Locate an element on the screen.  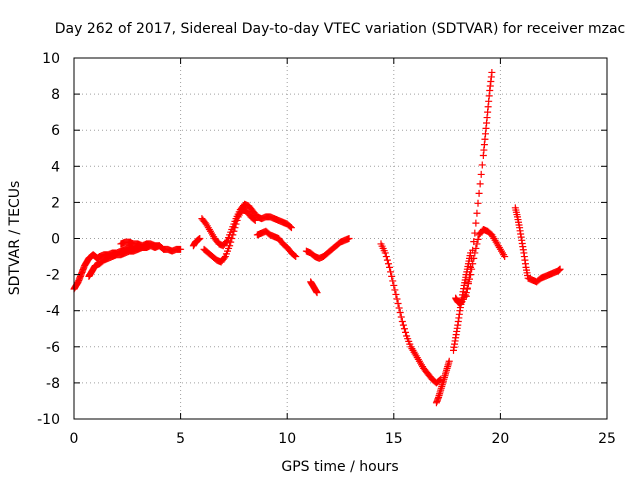
x-tick-label: 5 is located at coordinates (180, 439).